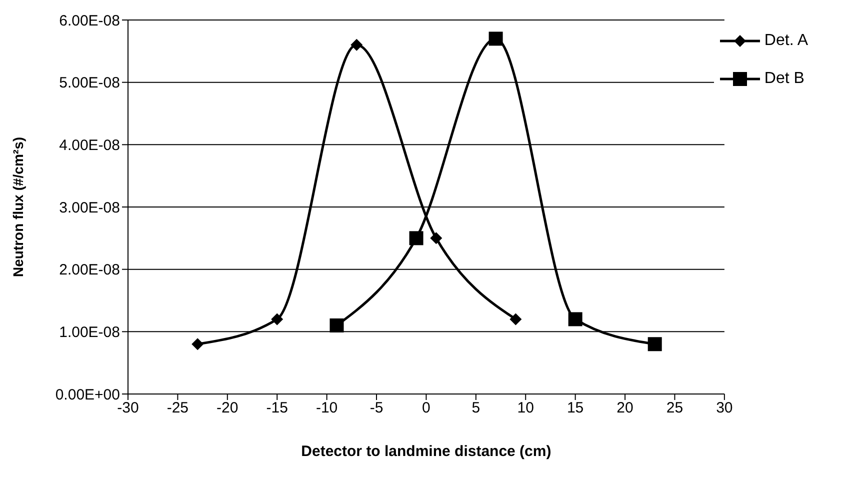 This screenshot has height=484, width=850. Describe the element at coordinates (786, 41) in the screenshot. I see `legend-label: Det. A` at that location.